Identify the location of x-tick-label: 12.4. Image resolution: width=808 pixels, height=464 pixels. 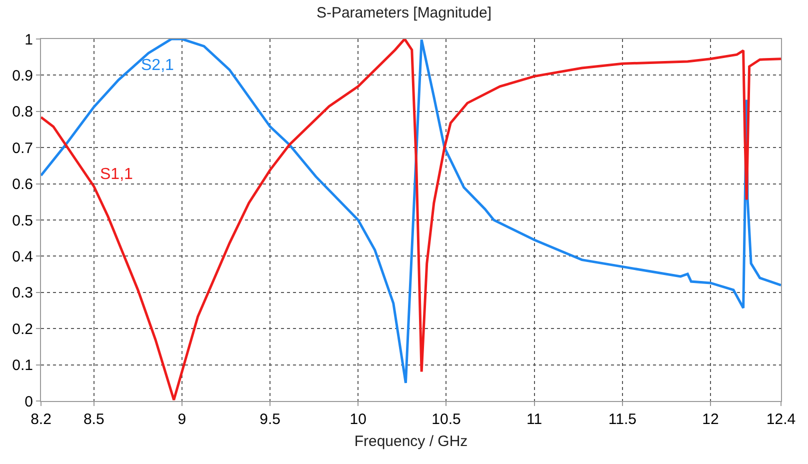
(781, 419).